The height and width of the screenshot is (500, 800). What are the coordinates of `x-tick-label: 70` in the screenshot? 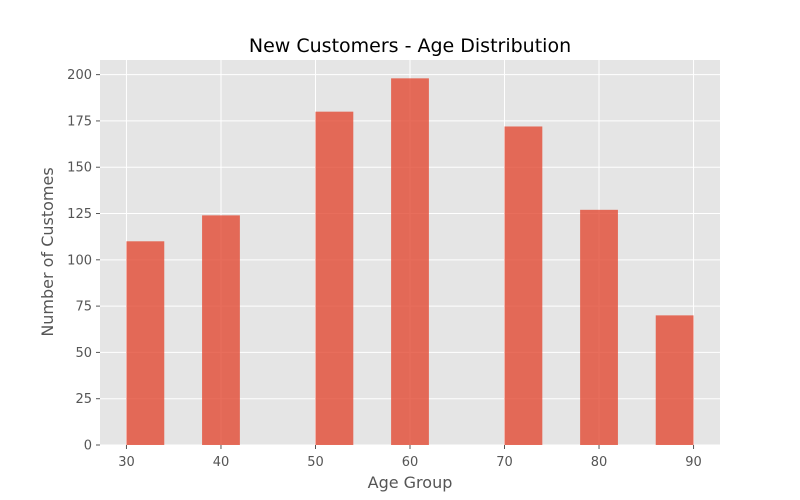 It's located at (504, 462).